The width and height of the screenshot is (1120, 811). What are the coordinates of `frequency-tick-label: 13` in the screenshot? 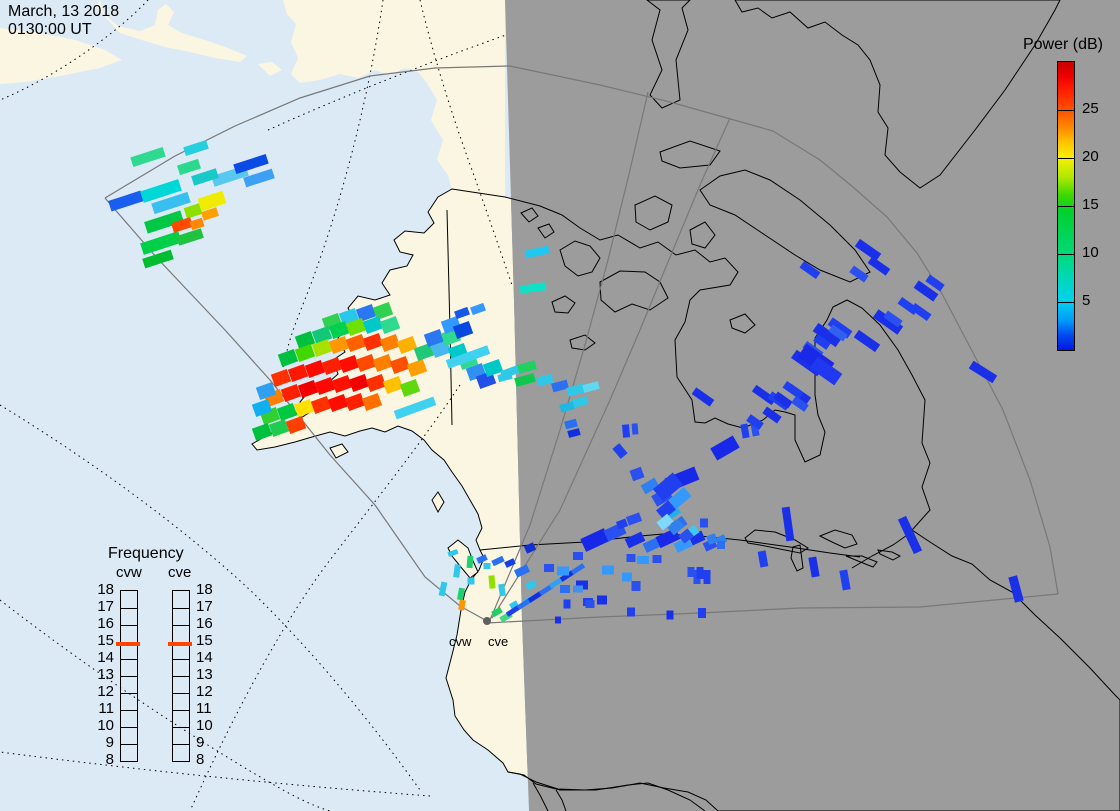 It's located at (105, 674).